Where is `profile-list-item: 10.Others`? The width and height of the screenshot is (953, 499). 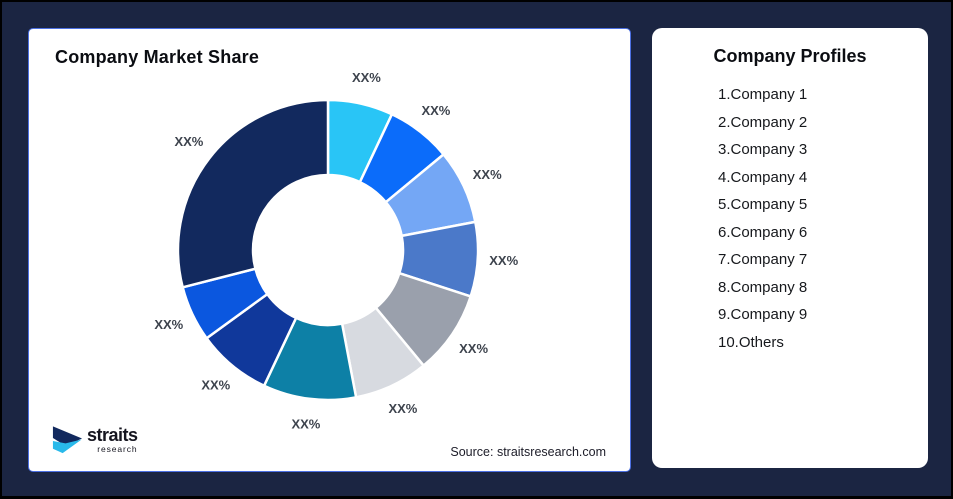
profile-list-item: 10.Others is located at coordinates (751, 342).